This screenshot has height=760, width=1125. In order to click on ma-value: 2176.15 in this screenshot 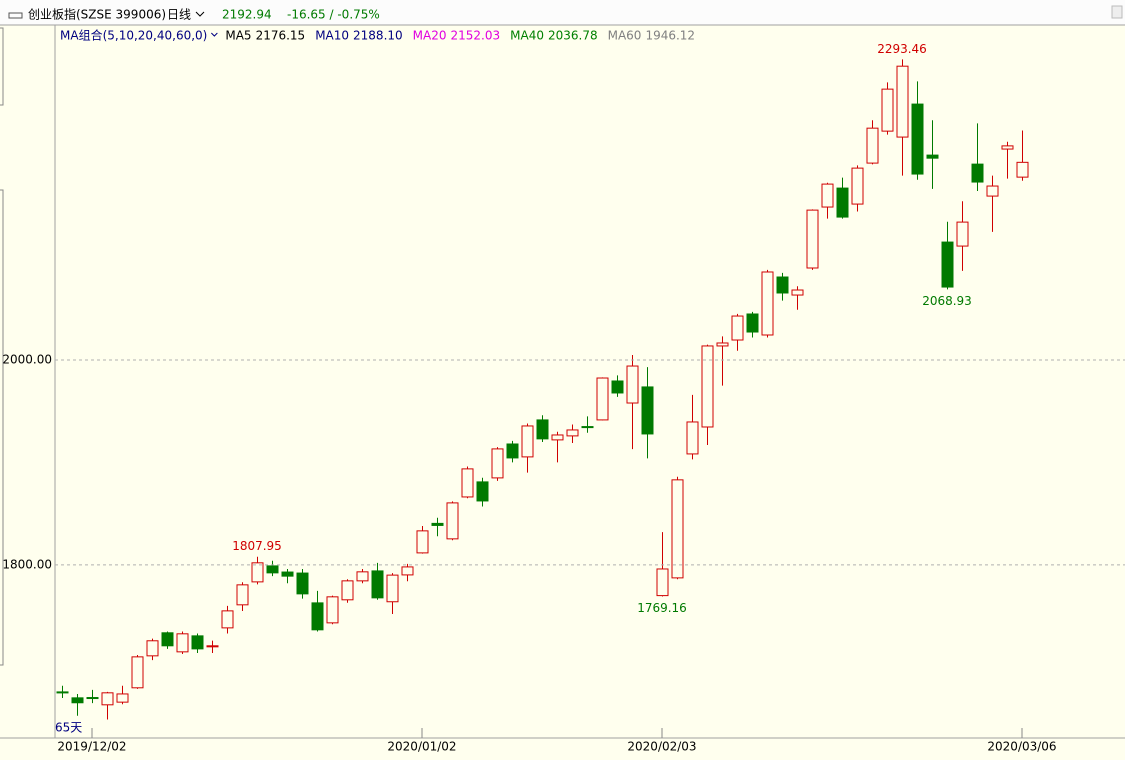, I will do `click(281, 36)`.